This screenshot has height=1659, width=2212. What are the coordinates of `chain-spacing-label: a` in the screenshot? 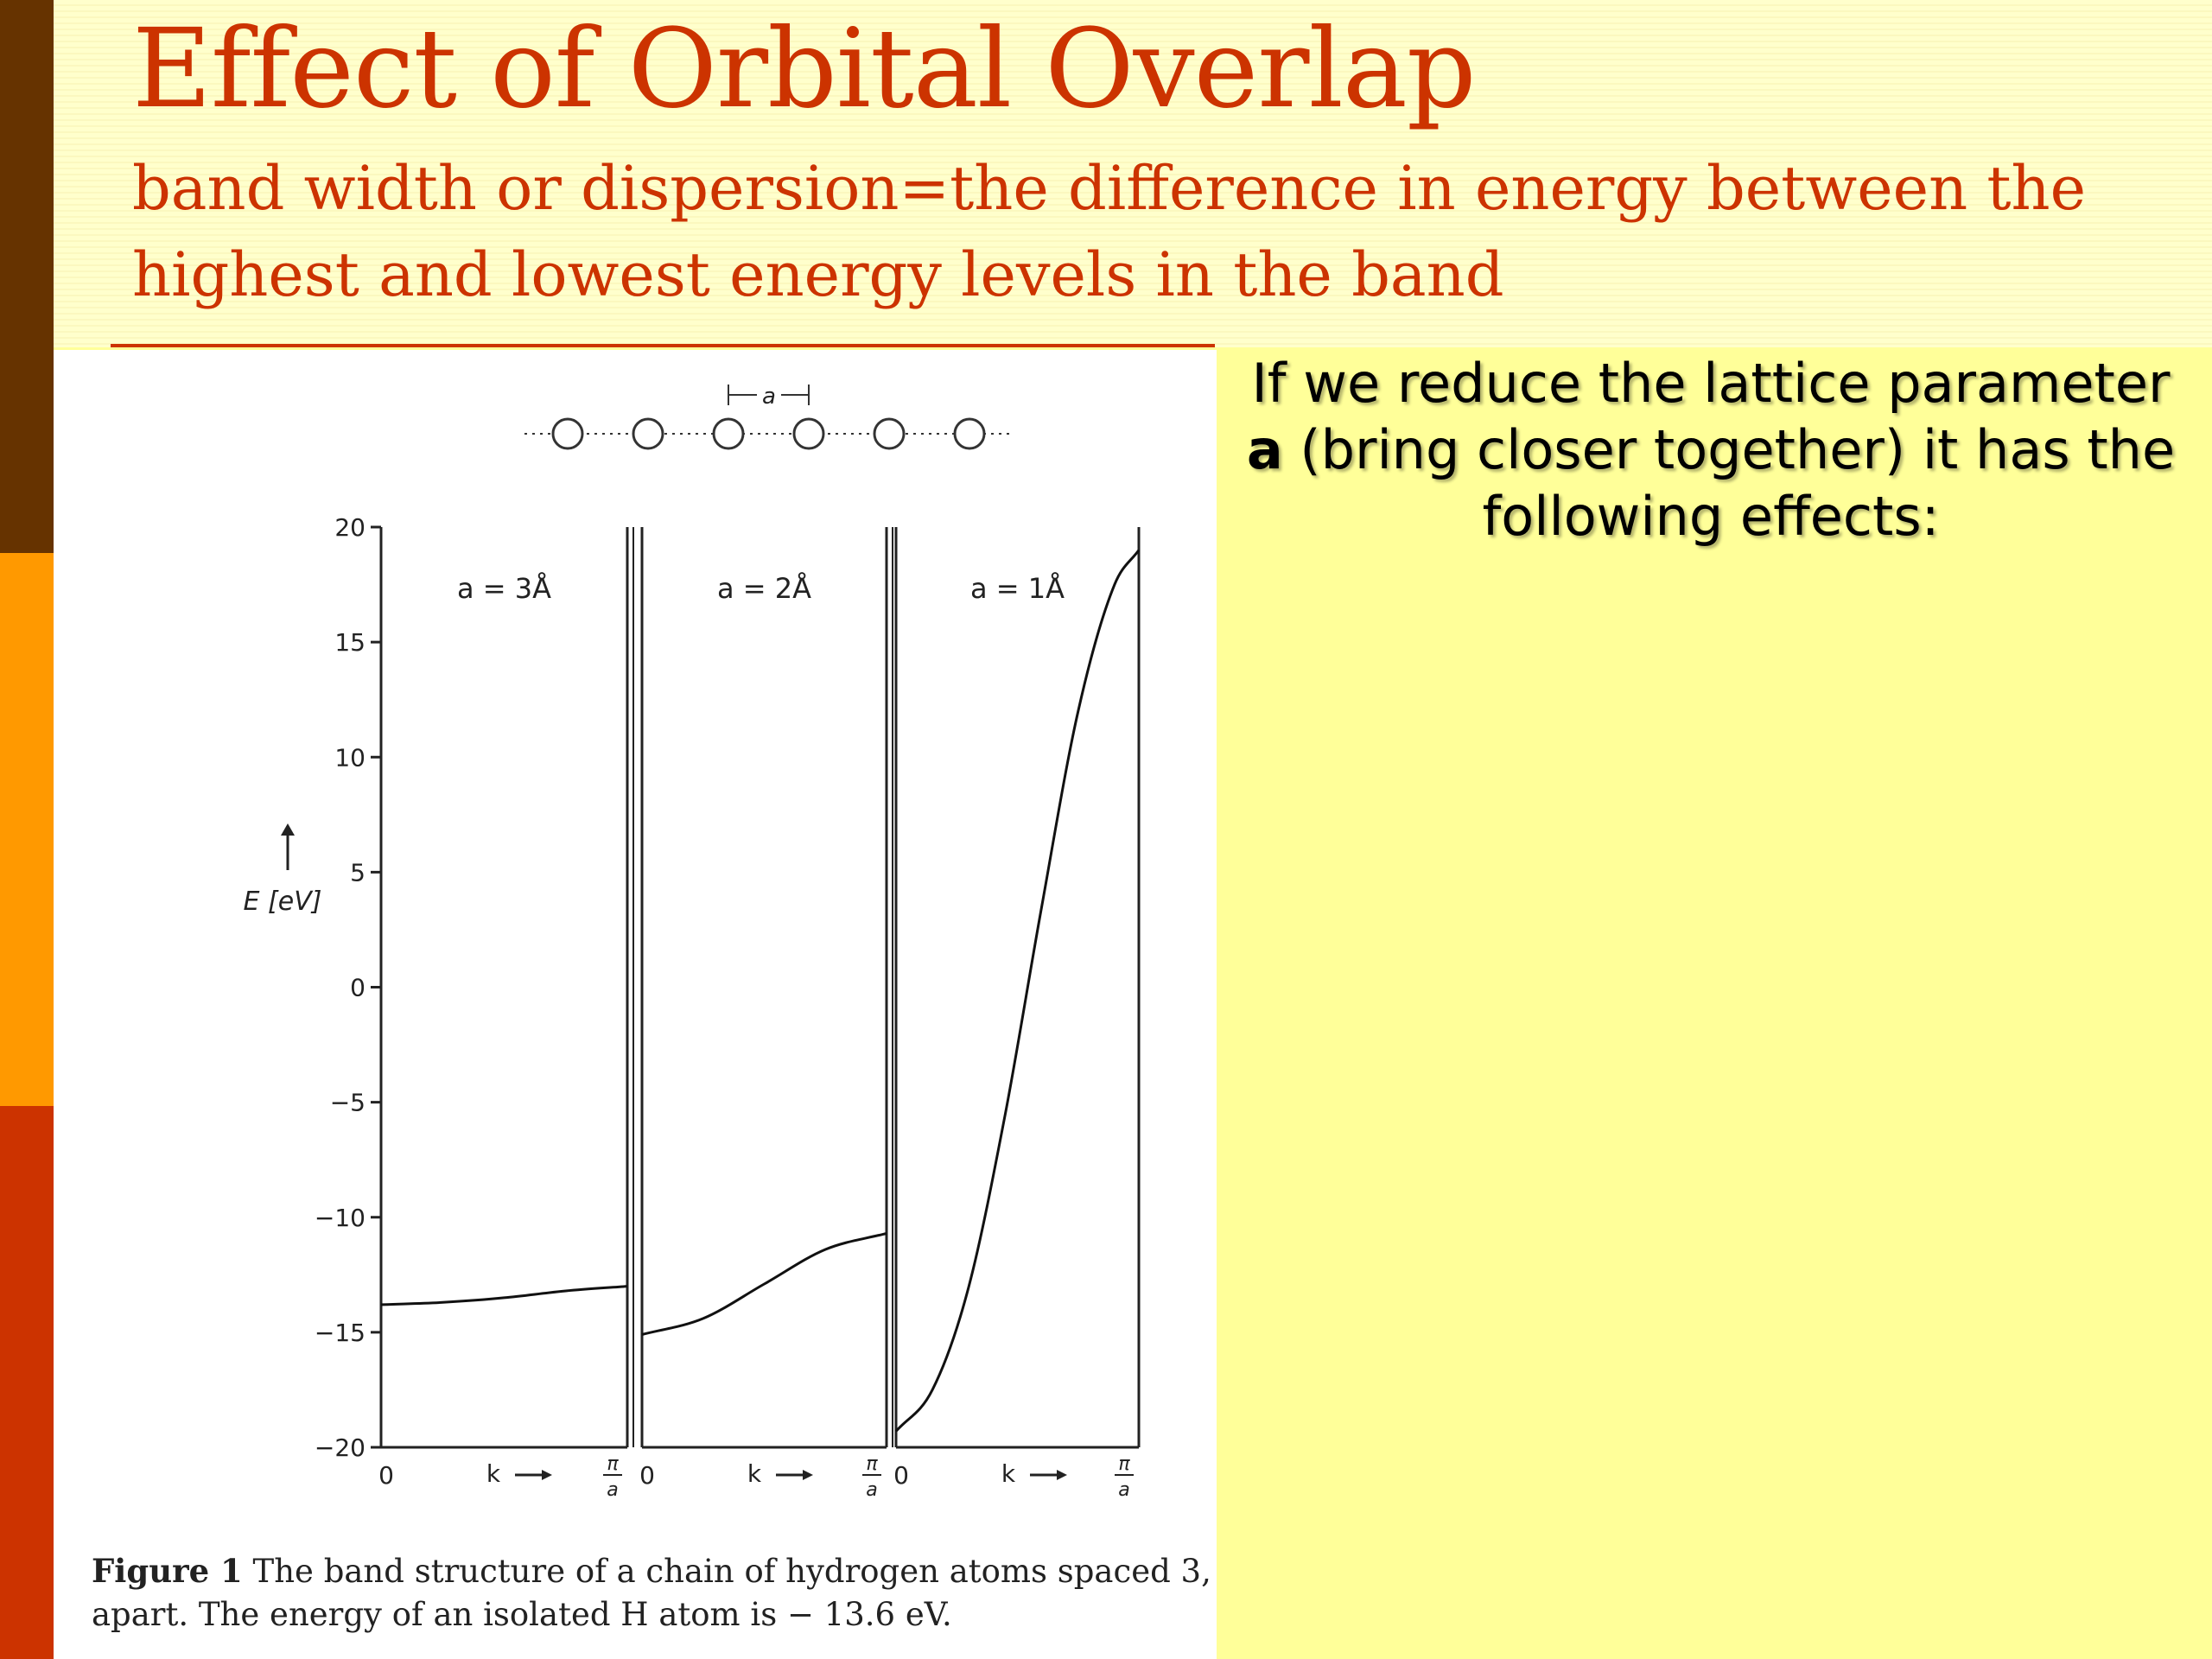 It's located at (769, 397).